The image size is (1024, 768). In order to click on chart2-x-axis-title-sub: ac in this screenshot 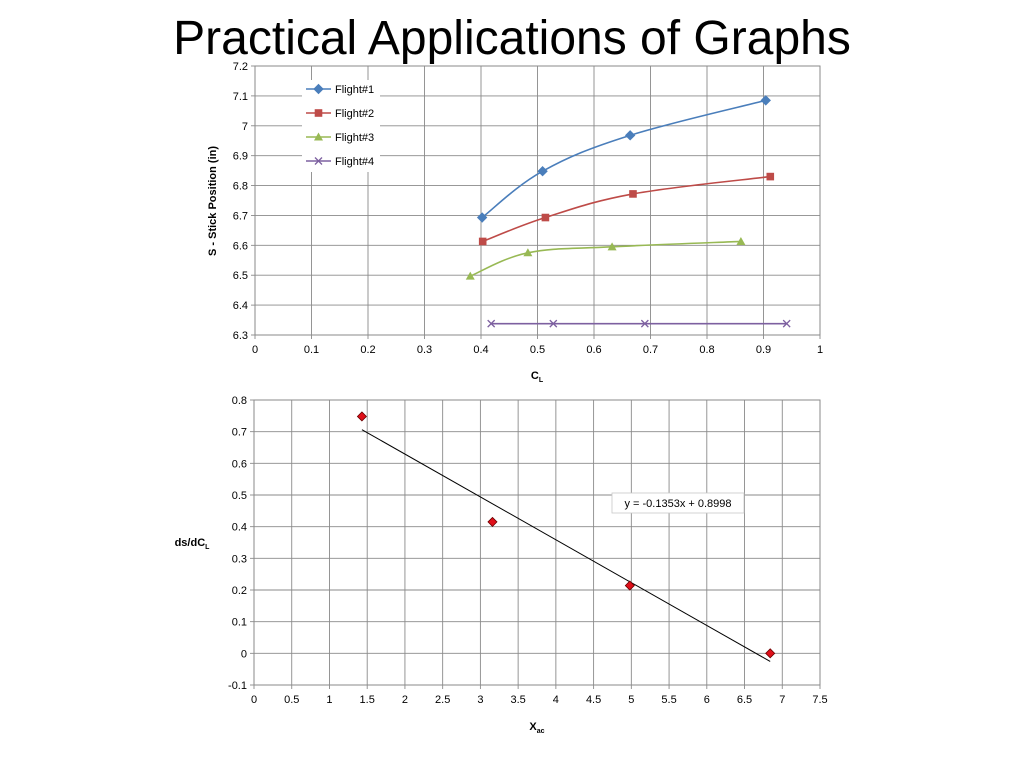, I will do `click(541, 731)`.